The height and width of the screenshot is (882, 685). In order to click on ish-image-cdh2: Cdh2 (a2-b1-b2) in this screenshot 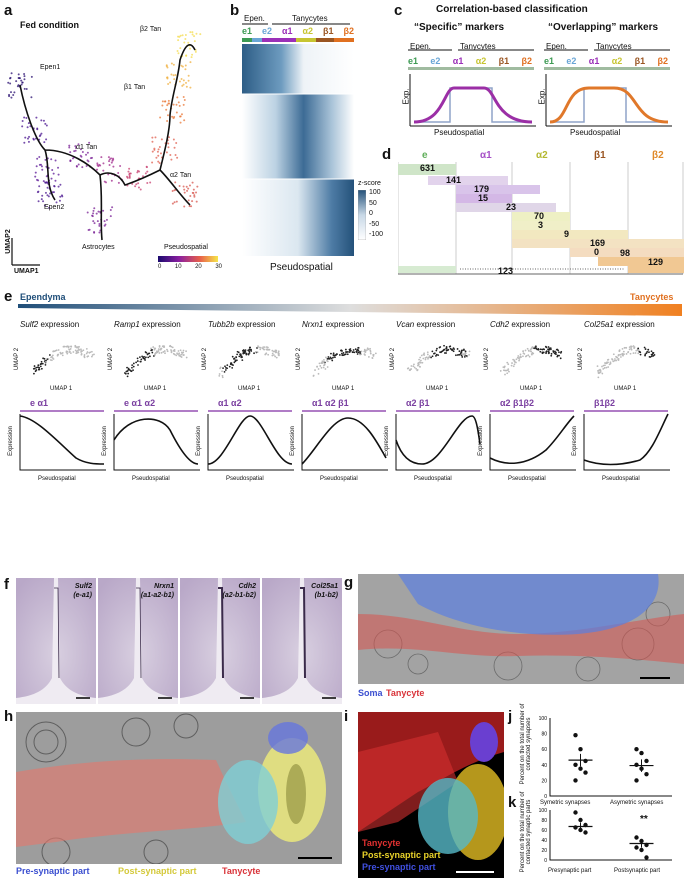, I will do `click(220, 641)`.